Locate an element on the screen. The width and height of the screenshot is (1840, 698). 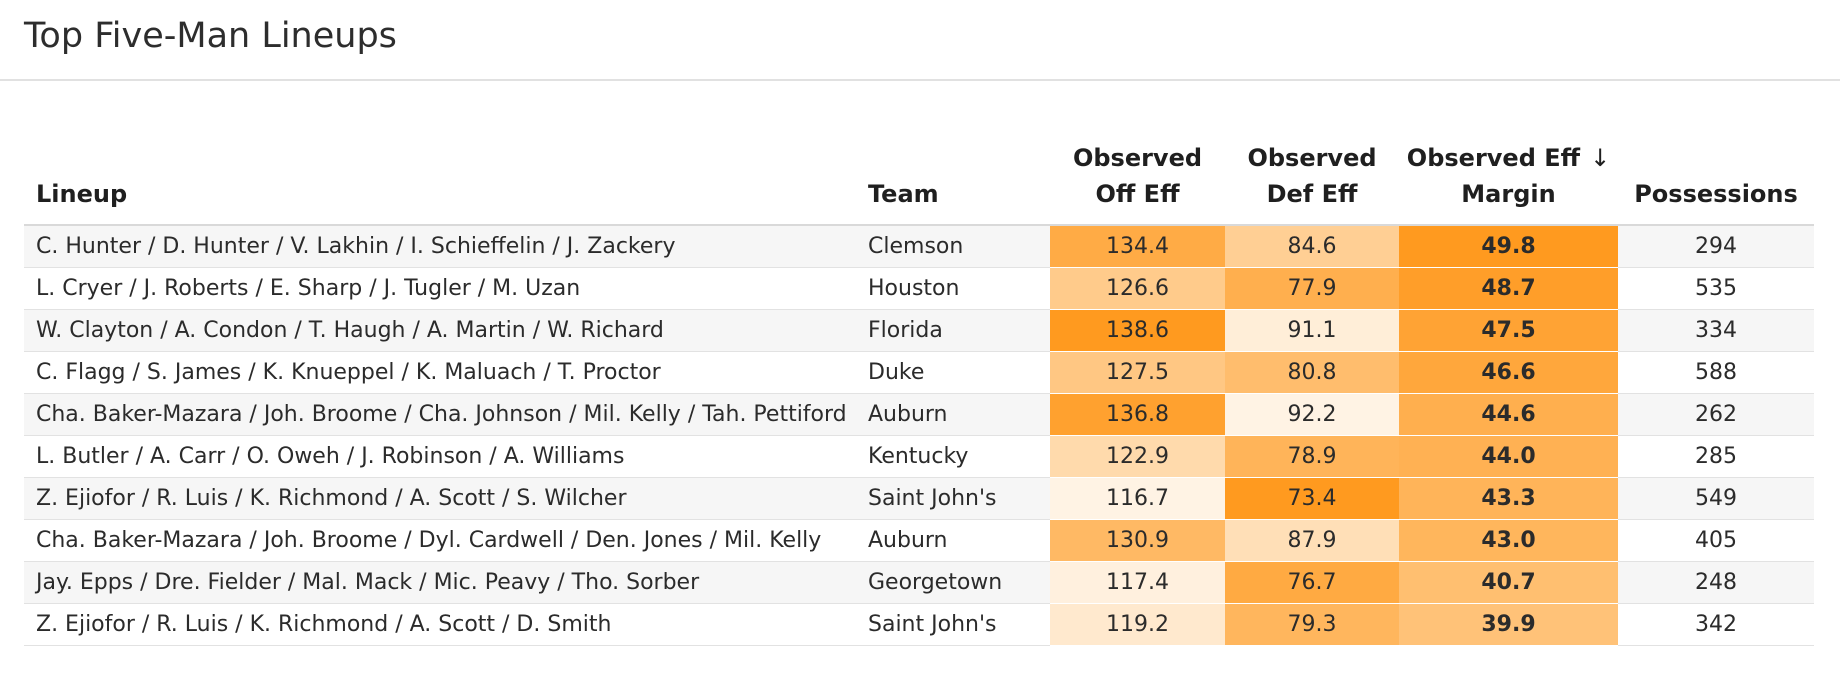
cell-def-eff: 78.9 is located at coordinates (1312, 456).